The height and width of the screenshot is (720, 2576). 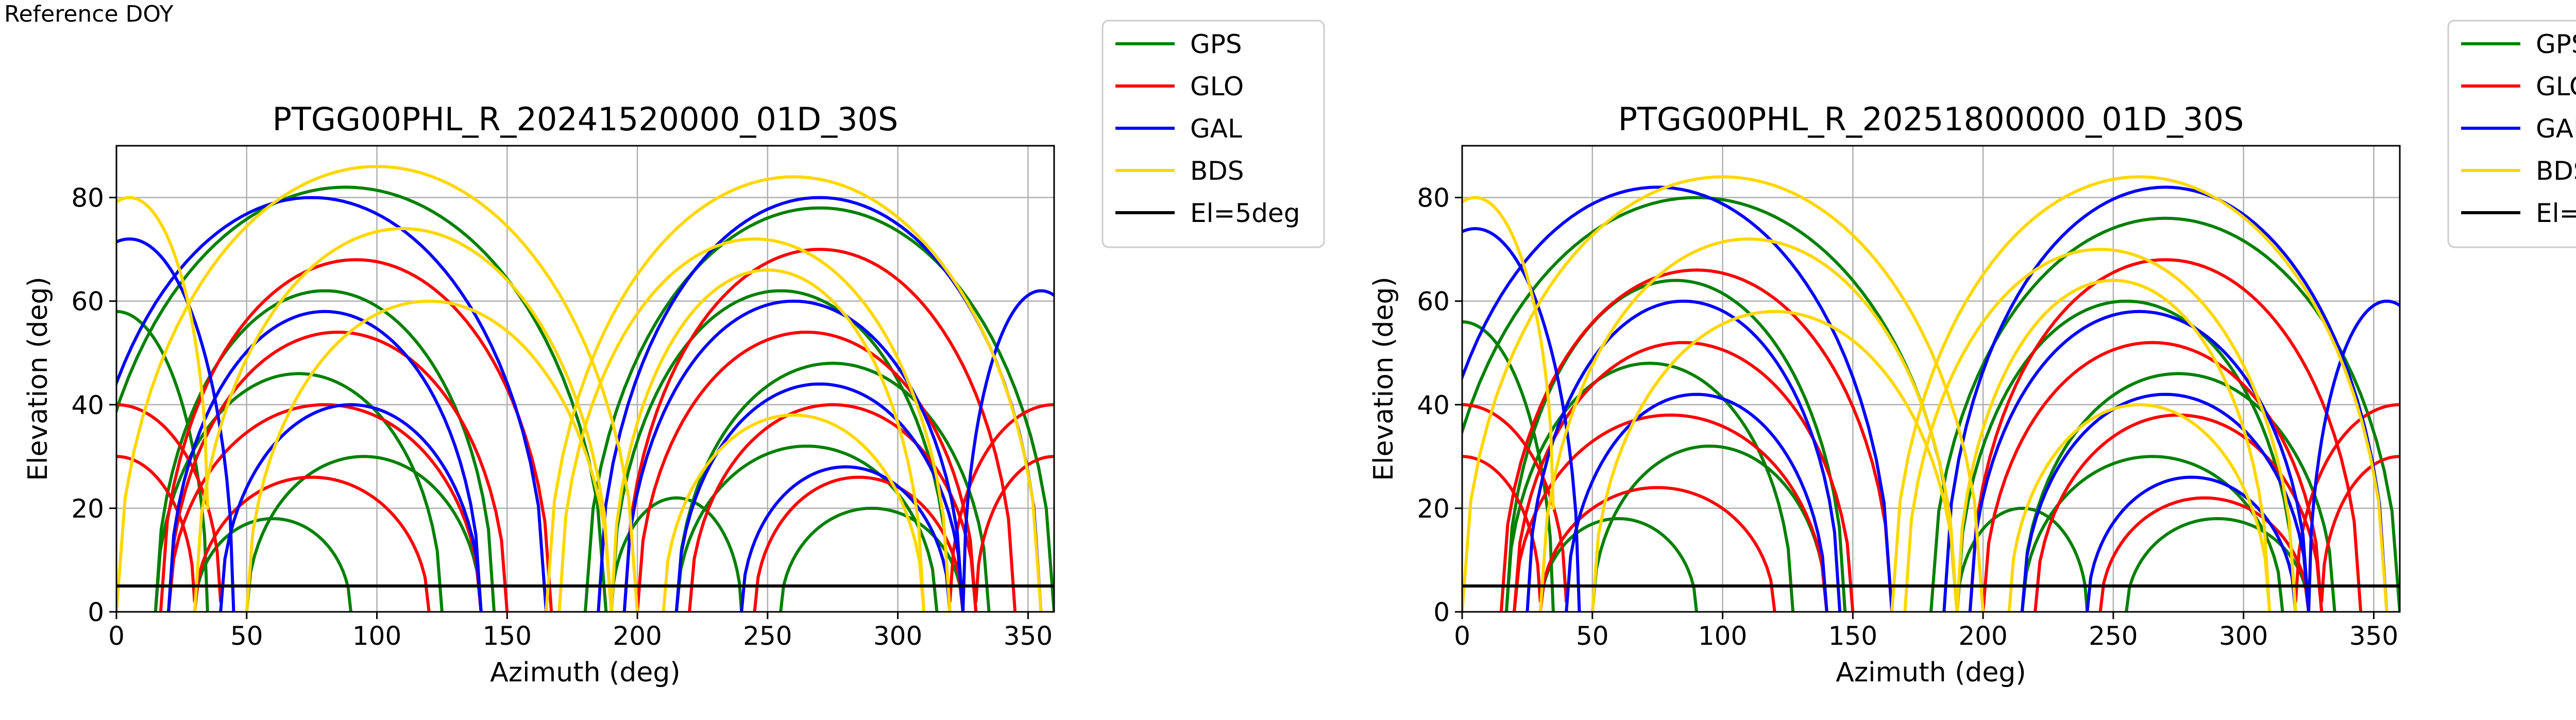 What do you see at coordinates (116, 636) in the screenshot?
I see `x-tick-label: 0` at bounding box center [116, 636].